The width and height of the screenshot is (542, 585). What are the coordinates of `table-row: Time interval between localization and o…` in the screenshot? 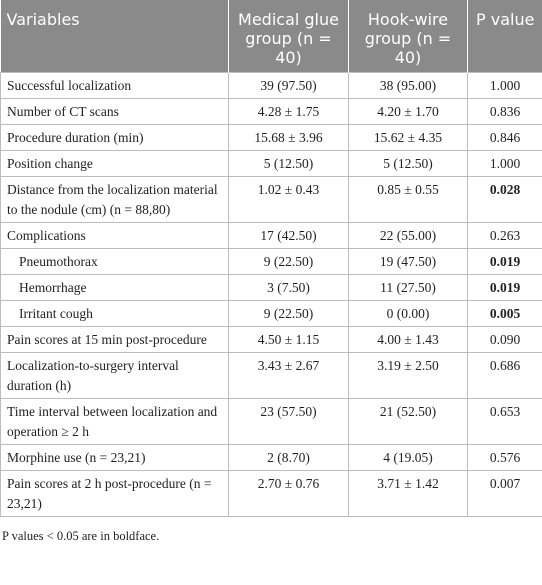 It's located at (271, 421).